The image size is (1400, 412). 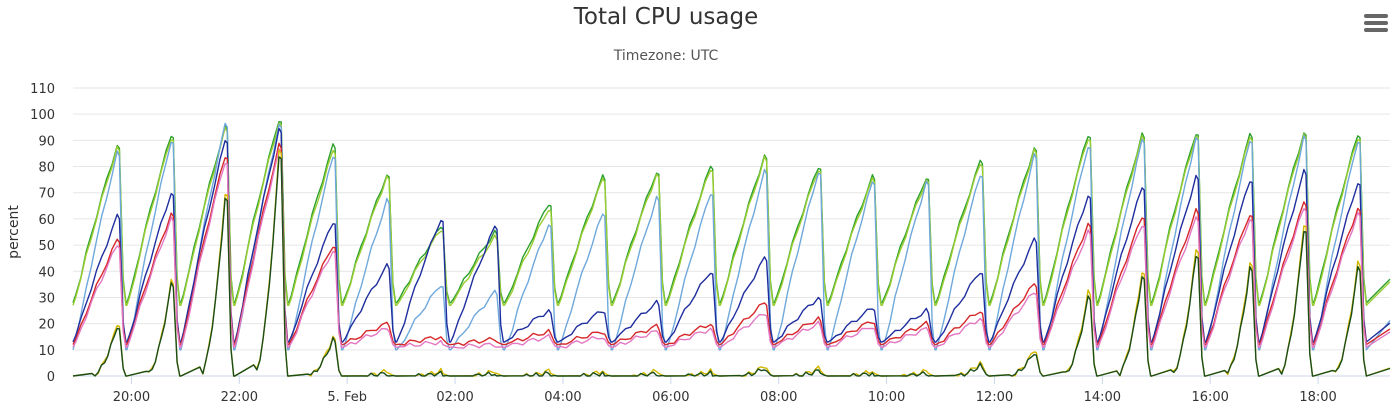 What do you see at coordinates (46, 272) in the screenshot?
I see `y-tick-label: 40` at bounding box center [46, 272].